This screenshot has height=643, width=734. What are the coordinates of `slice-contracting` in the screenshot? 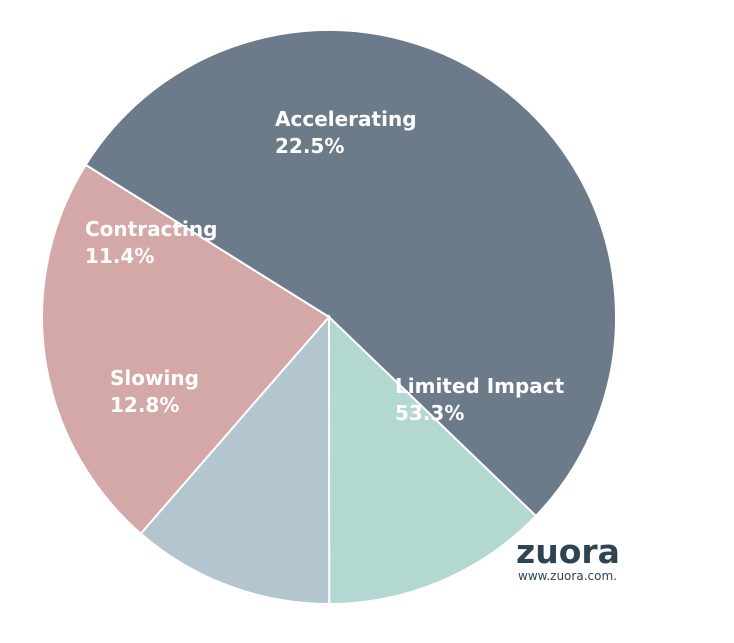 It's located at (235, 460).